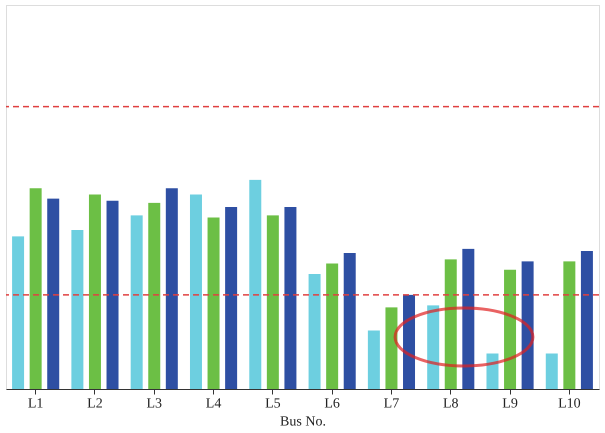  What do you see at coordinates (332, 404) in the screenshot?
I see `x-tick-label: L6` at bounding box center [332, 404].